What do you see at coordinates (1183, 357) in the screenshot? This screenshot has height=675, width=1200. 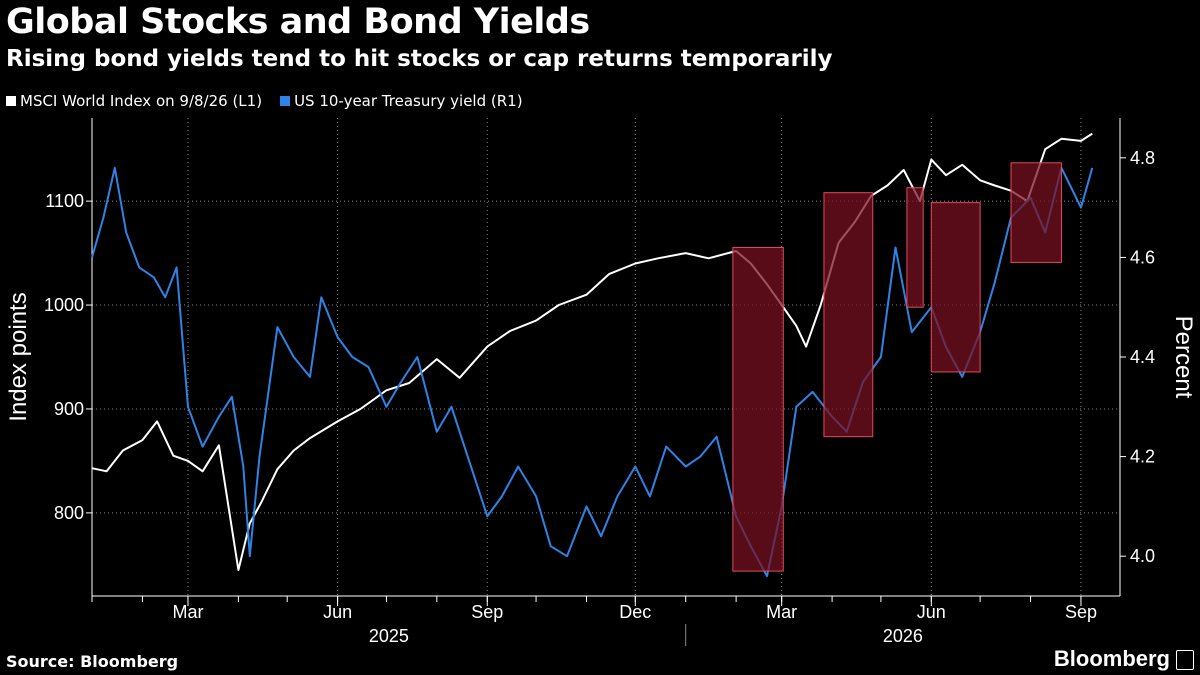 I see `right-axis-title: Percent` at bounding box center [1183, 357].